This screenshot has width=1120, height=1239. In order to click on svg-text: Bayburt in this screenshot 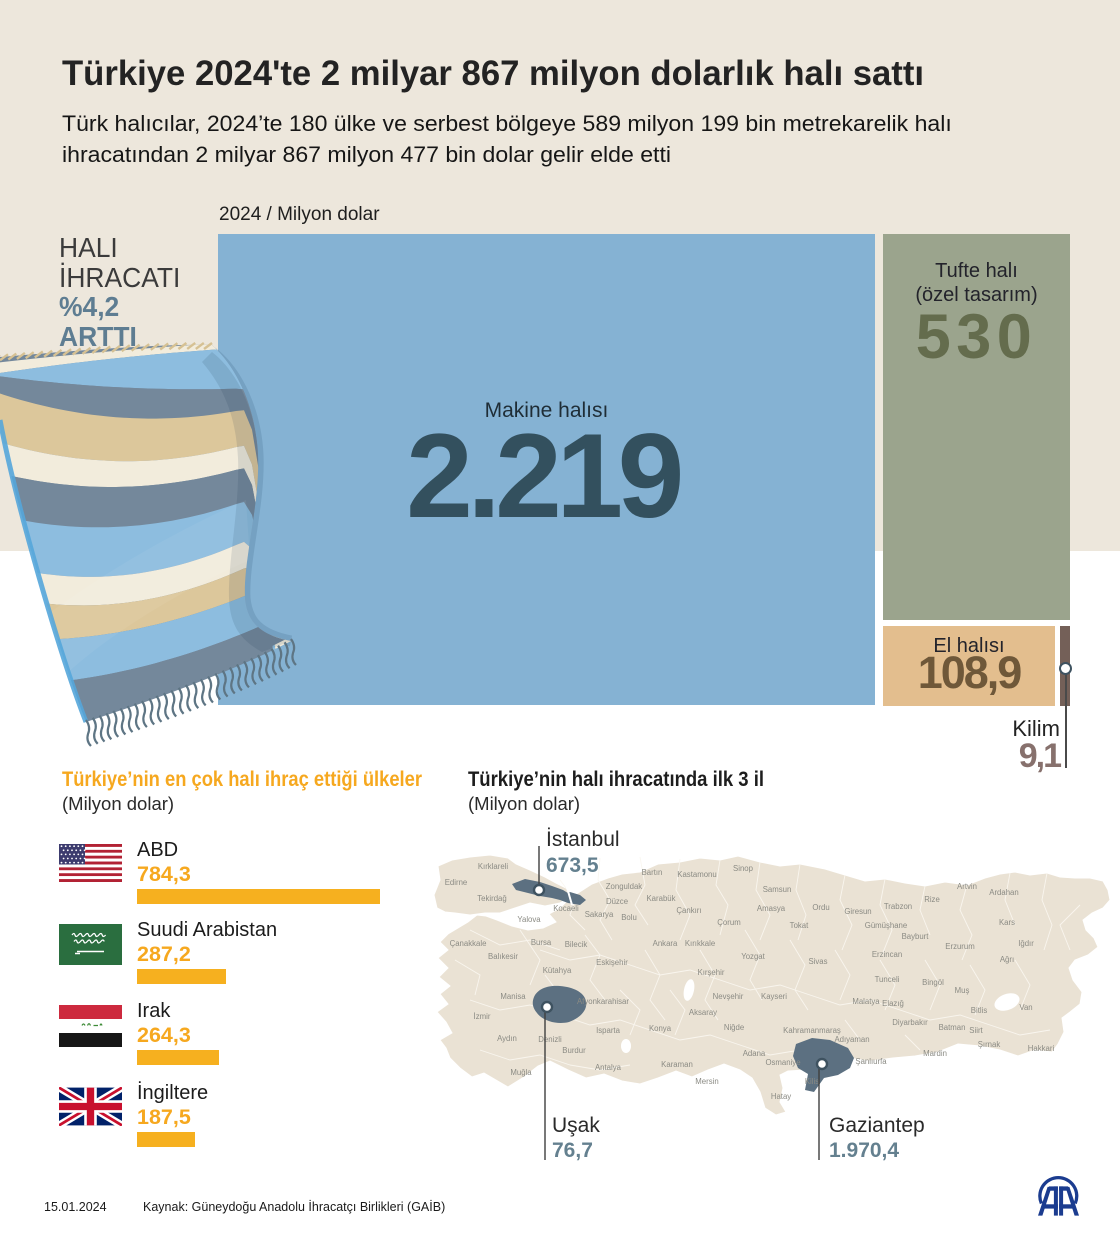, I will do `click(916, 936)`.